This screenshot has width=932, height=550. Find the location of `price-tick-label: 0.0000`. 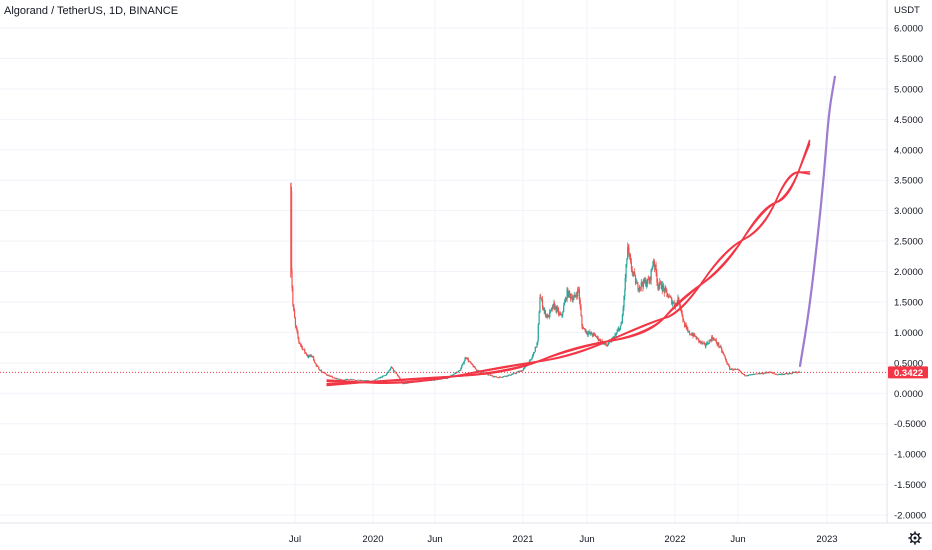

price-tick-label: 0.0000 is located at coordinates (908, 394).